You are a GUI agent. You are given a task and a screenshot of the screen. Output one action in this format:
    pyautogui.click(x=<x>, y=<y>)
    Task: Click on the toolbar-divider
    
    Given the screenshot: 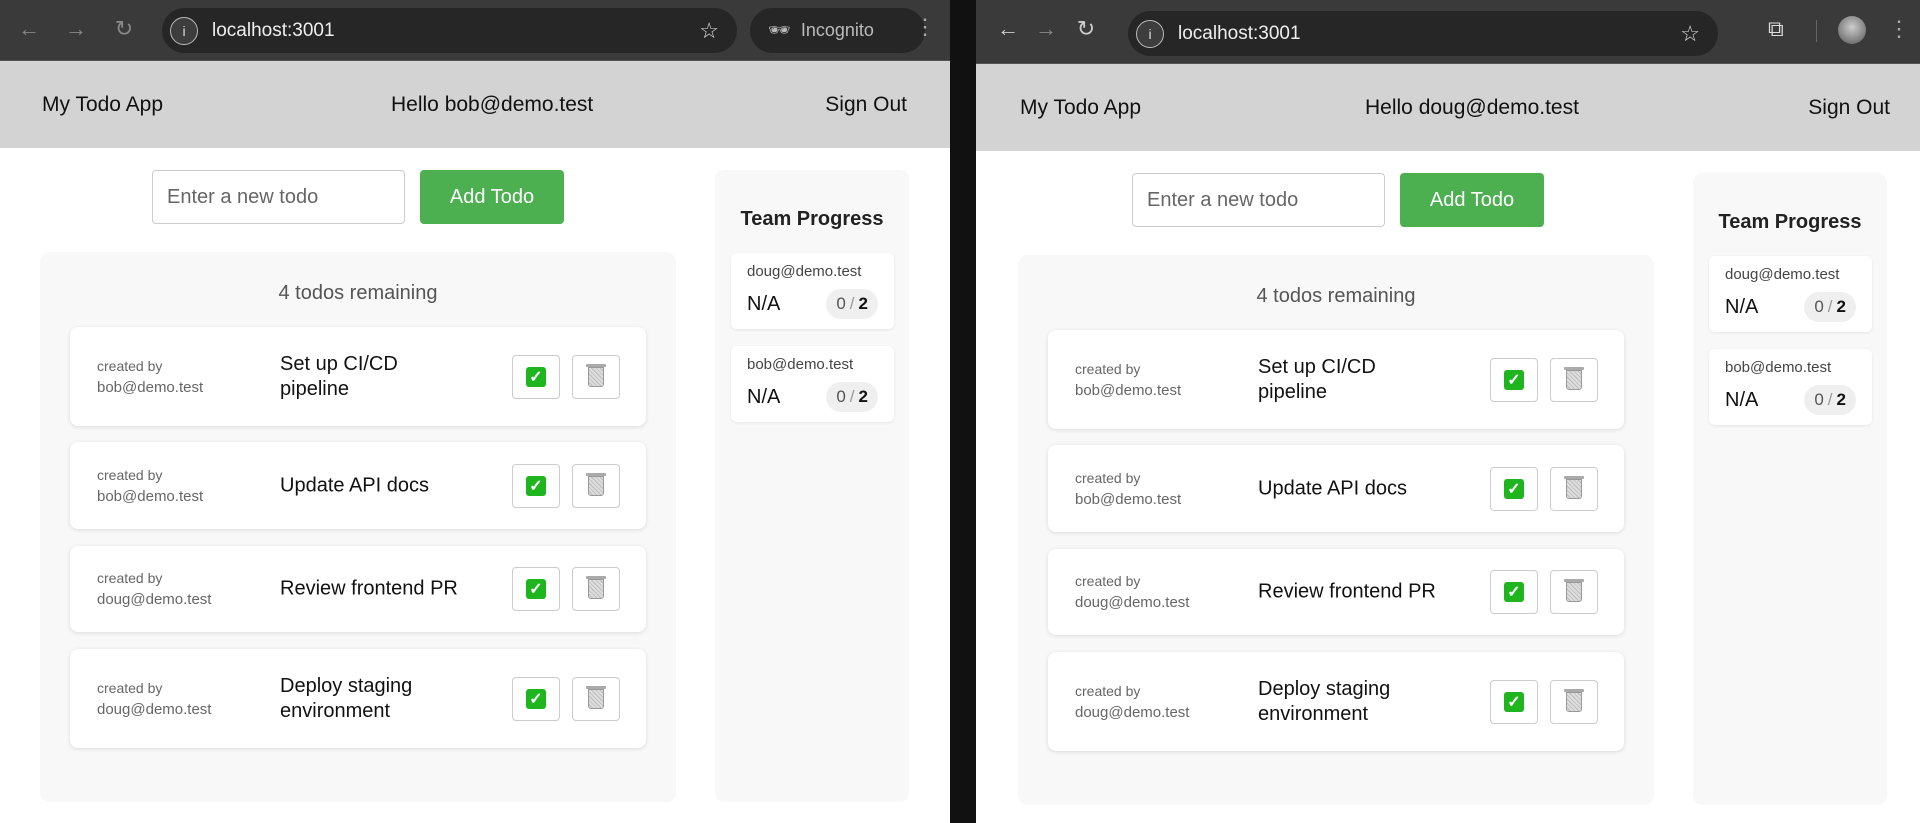 What is the action you would take?
    pyautogui.click(x=1816, y=31)
    